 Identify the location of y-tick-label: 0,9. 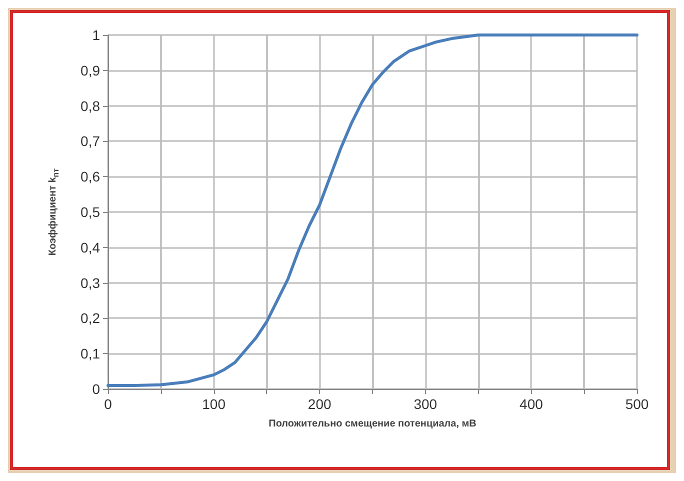
(90, 70).